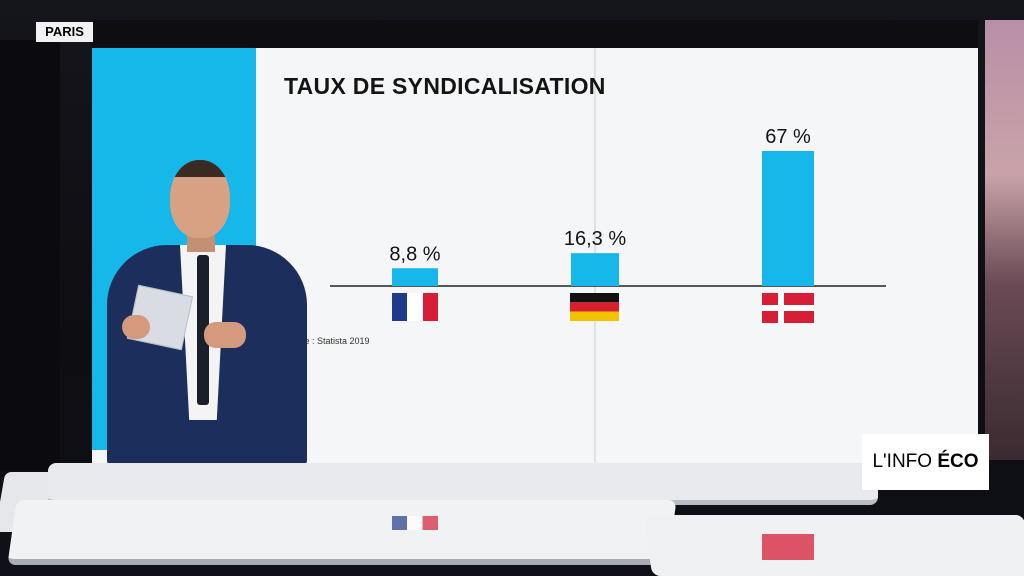 This screenshot has width=1024, height=576. I want to click on denmark-flag-icon, so click(788, 308).